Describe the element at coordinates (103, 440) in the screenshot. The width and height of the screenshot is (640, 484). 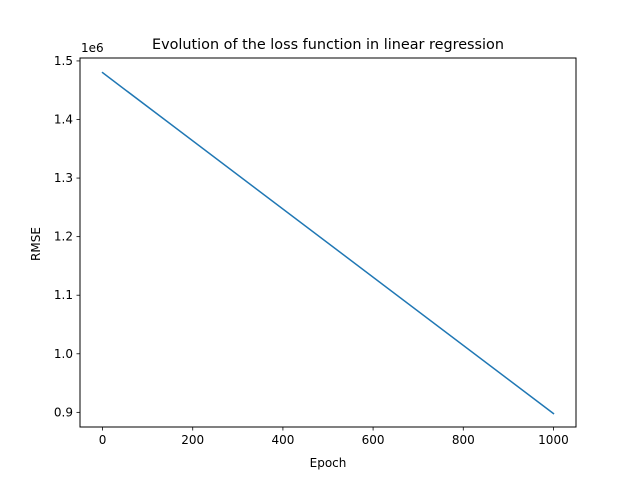
I see `x-tick-label: 0` at that location.